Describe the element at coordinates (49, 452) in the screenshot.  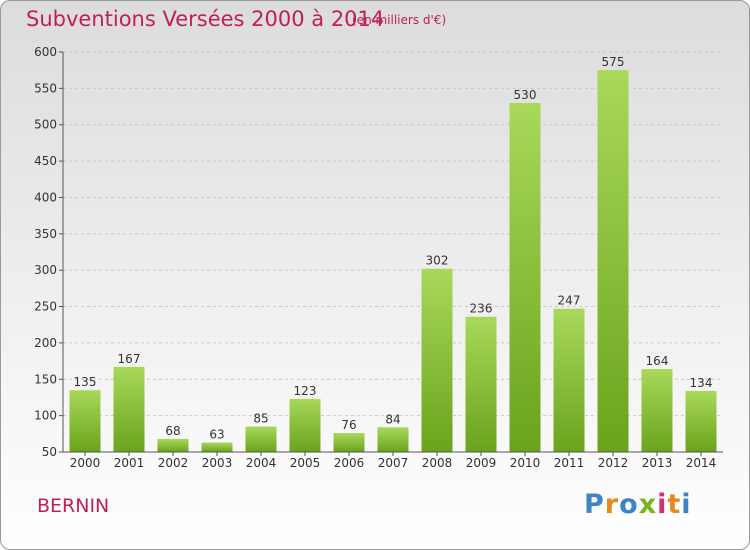
I see `y-tick-label: 50` at that location.